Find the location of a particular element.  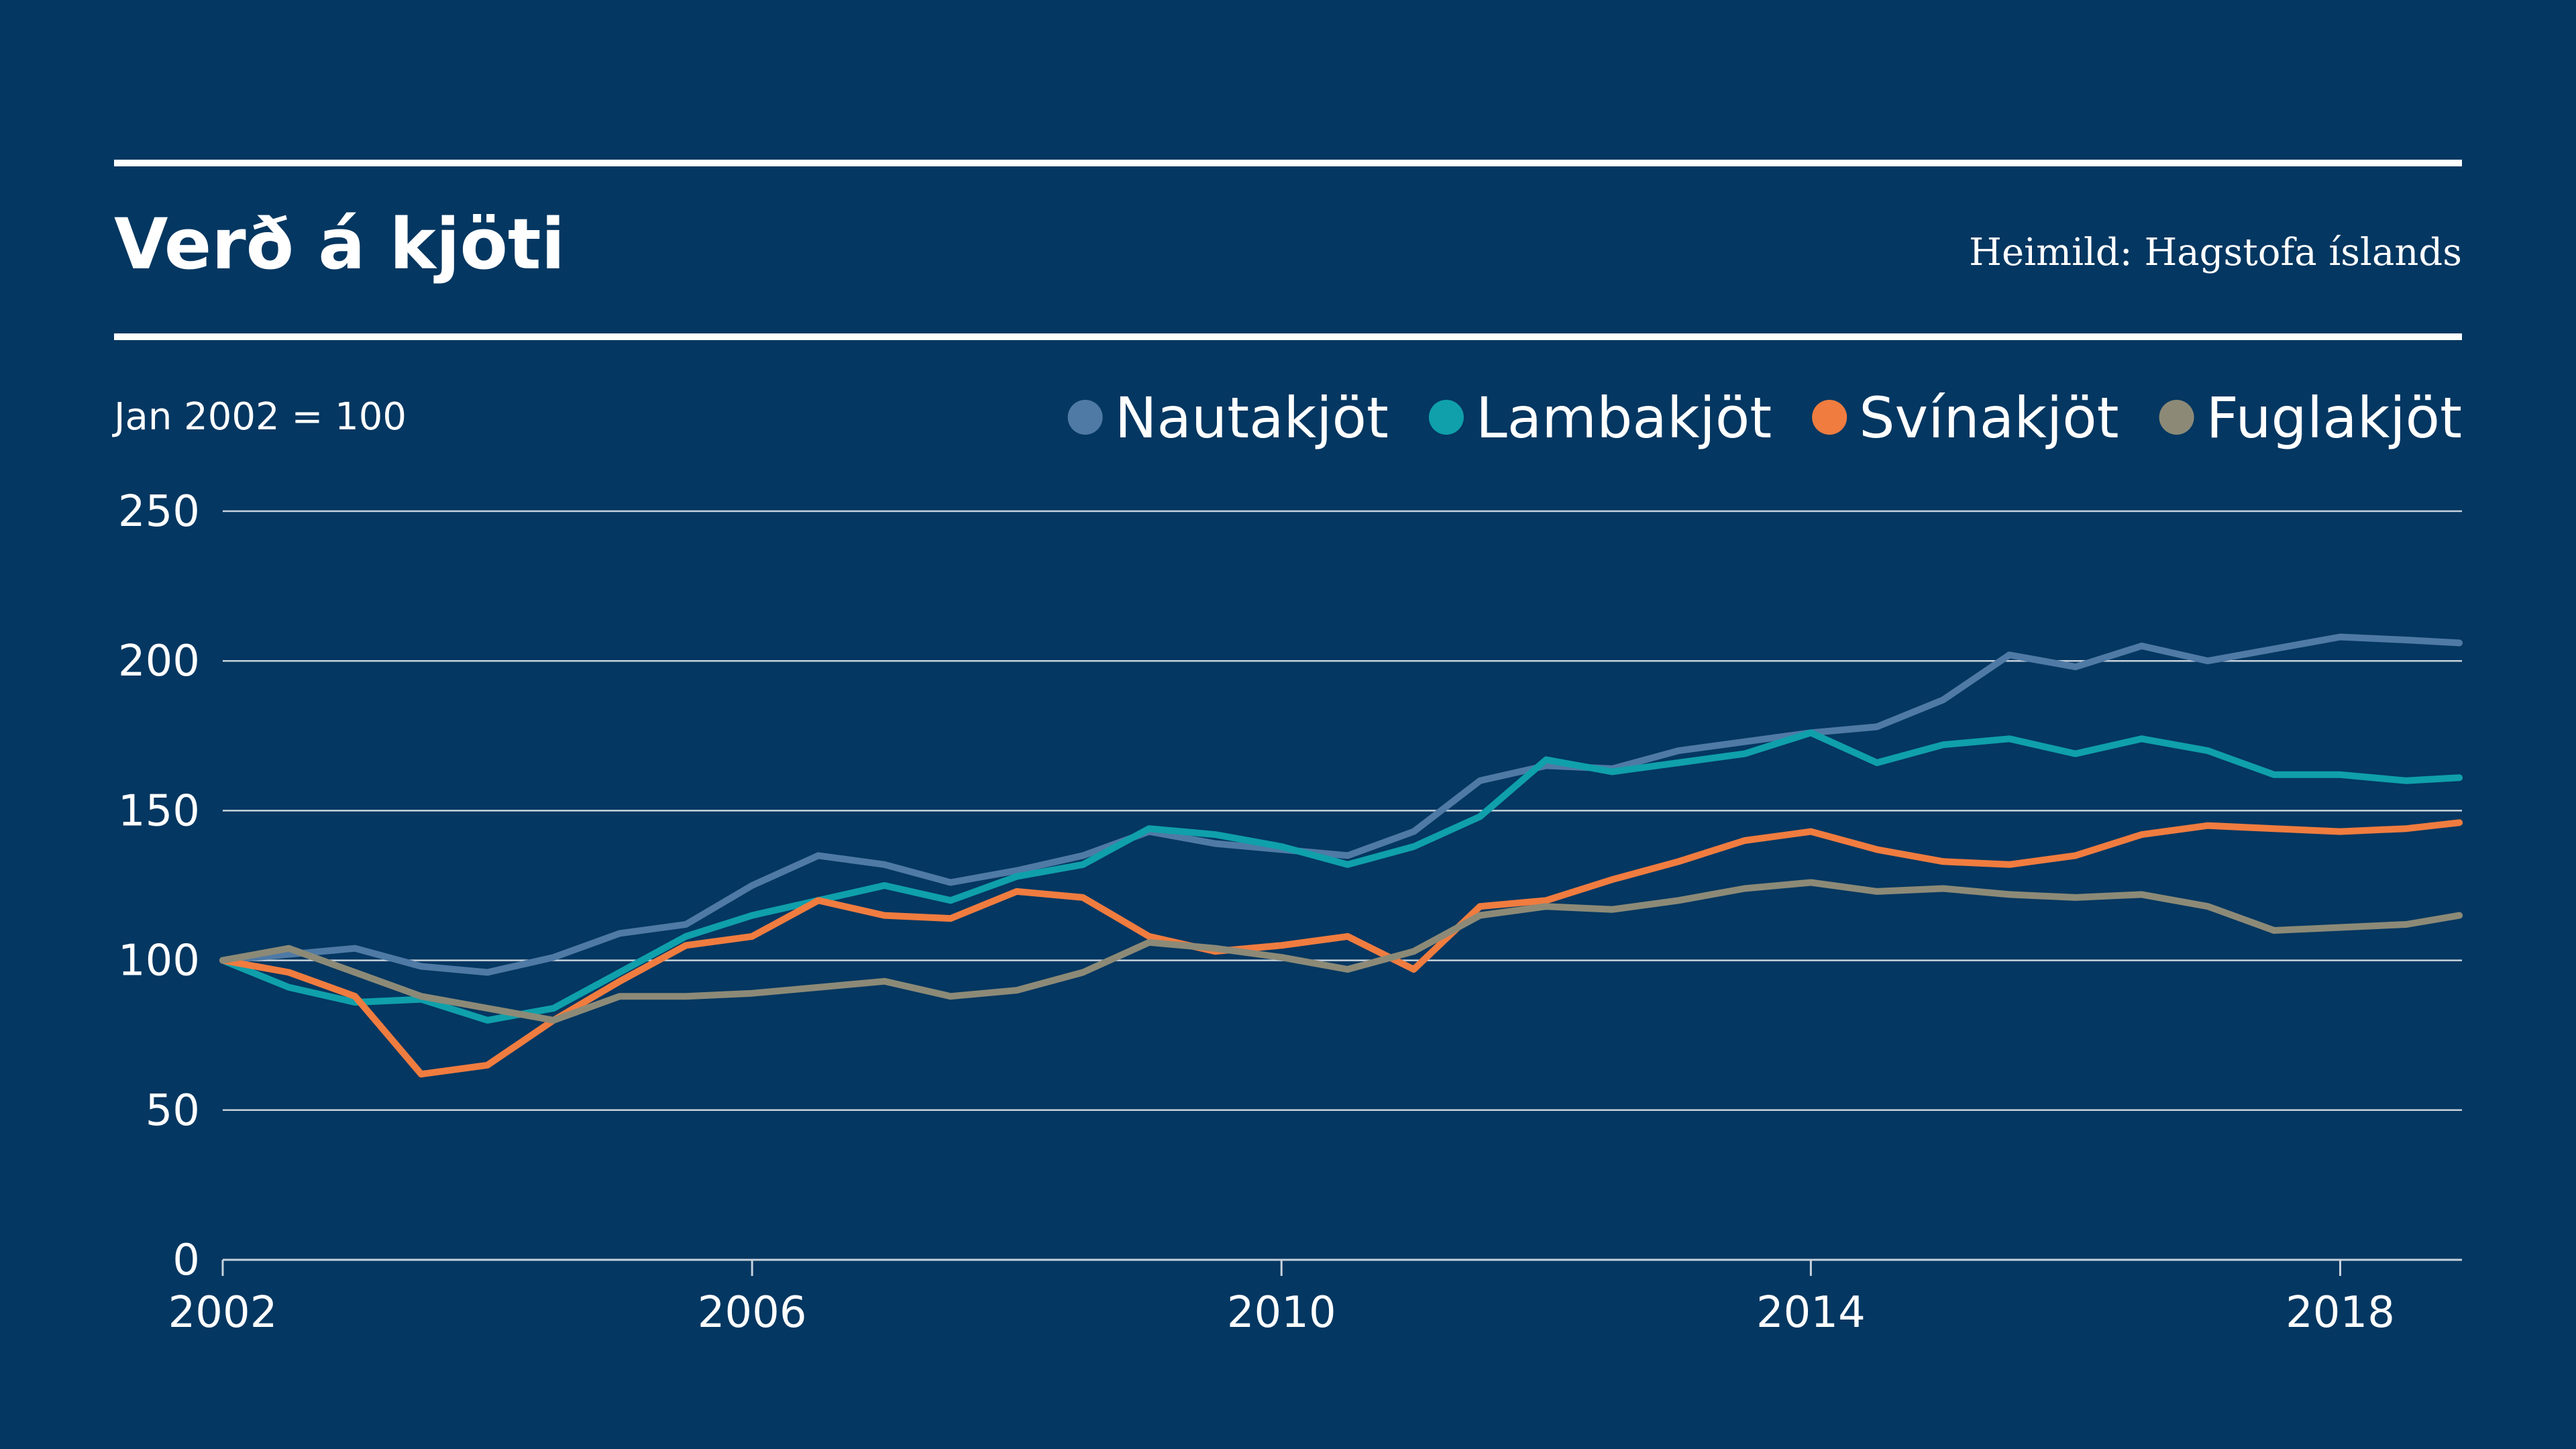

y-tick-label: 150 is located at coordinates (159, 811).